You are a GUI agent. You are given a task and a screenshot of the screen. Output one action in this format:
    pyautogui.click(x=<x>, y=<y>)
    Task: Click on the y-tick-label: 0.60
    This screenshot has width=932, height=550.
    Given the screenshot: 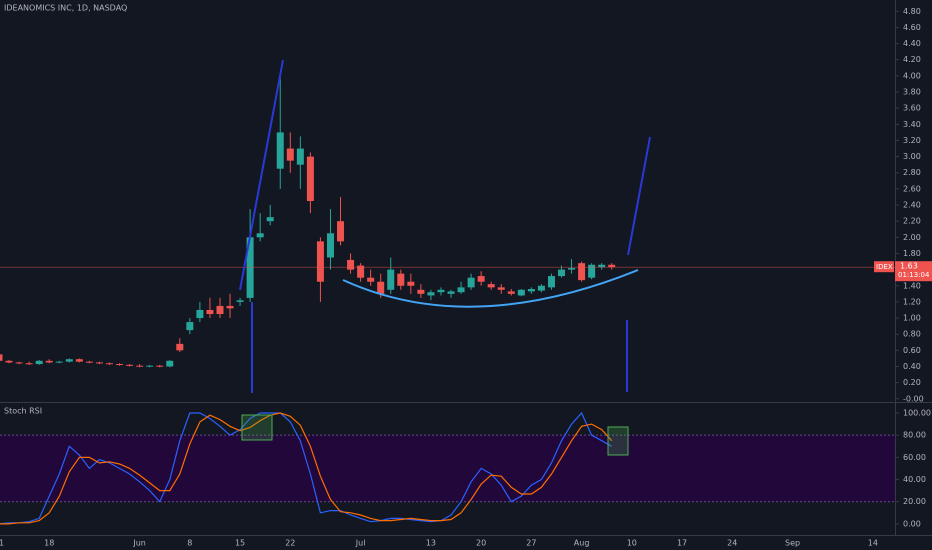 What is the action you would take?
    pyautogui.click(x=912, y=350)
    